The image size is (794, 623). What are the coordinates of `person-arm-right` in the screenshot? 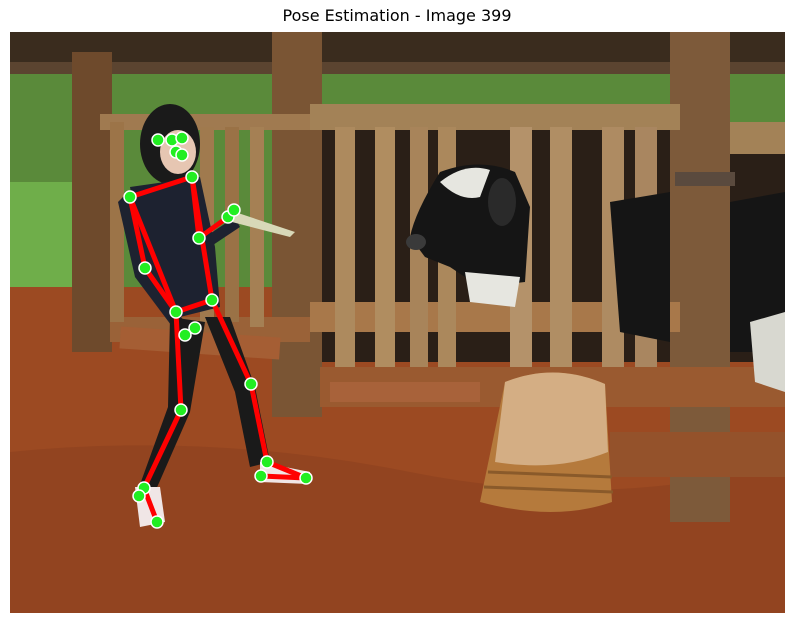 It's located at (216, 214).